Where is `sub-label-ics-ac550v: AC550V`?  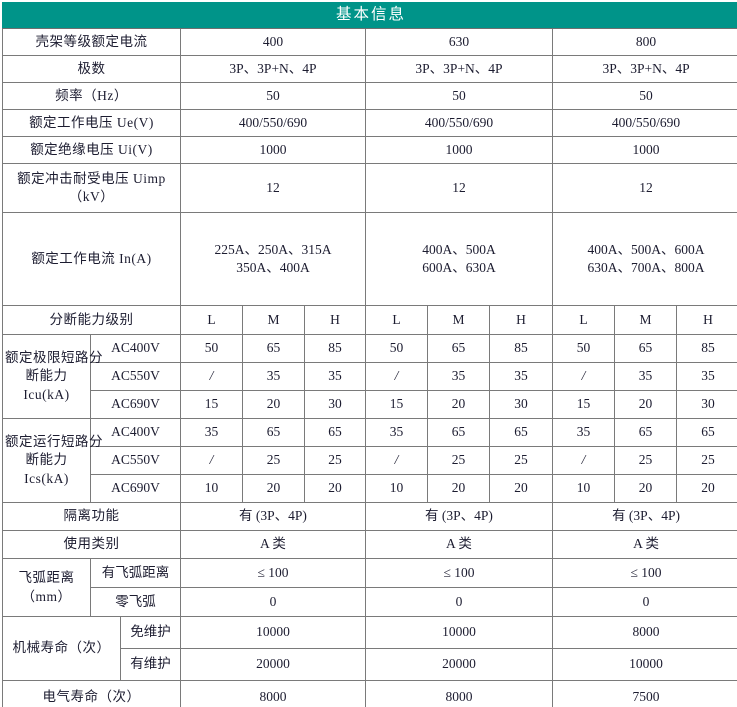 sub-label-ics-ac550v: AC550V is located at coordinates (135, 460).